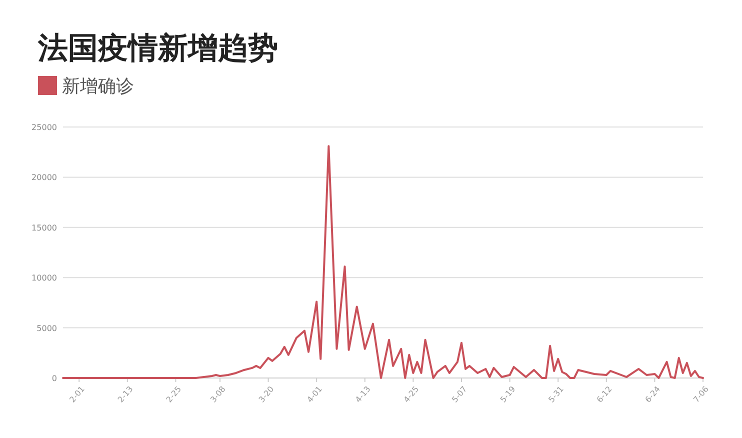  Describe the element at coordinates (98, 86) in the screenshot. I see `legend-label: 新增确诊` at that location.